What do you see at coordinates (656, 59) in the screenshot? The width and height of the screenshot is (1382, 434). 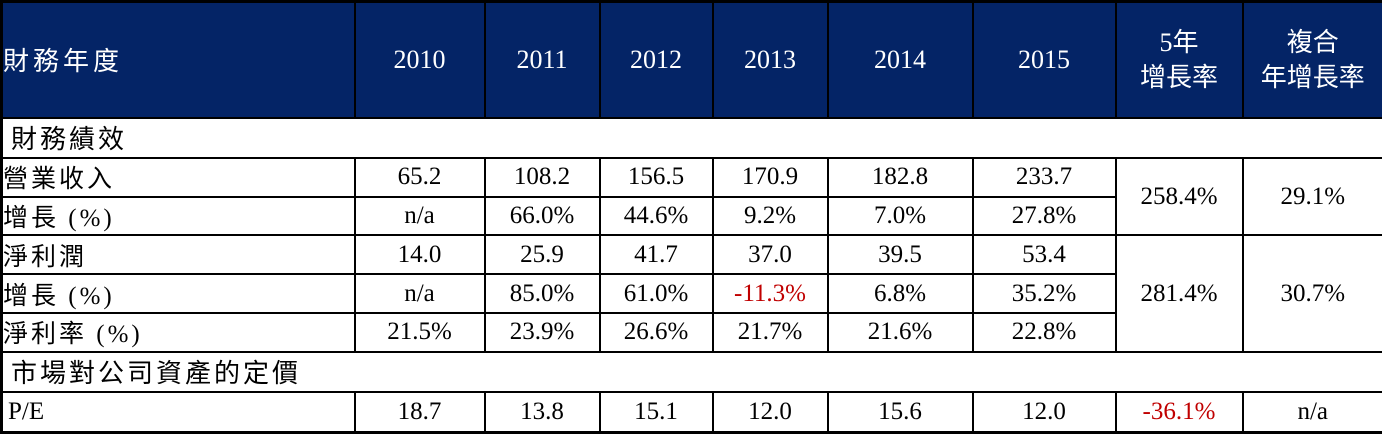 I see `header-year-2012: 2012` at bounding box center [656, 59].